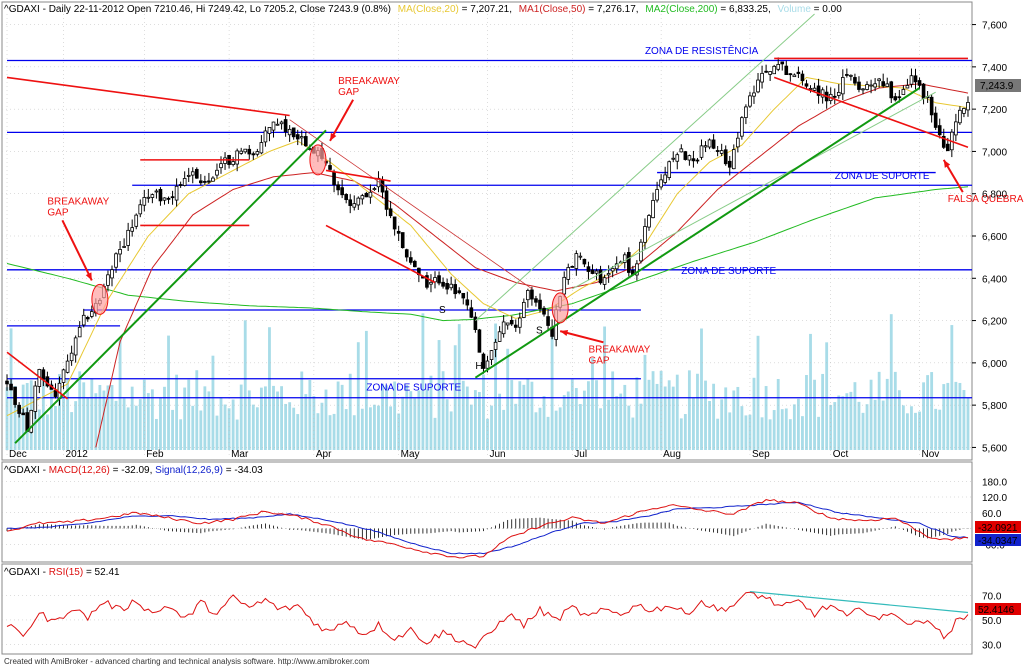 Image resolution: width=1024 pixels, height=667 pixels. What do you see at coordinates (994, 406) in the screenshot?
I see `y-tick-label: 5,800` at bounding box center [994, 406].